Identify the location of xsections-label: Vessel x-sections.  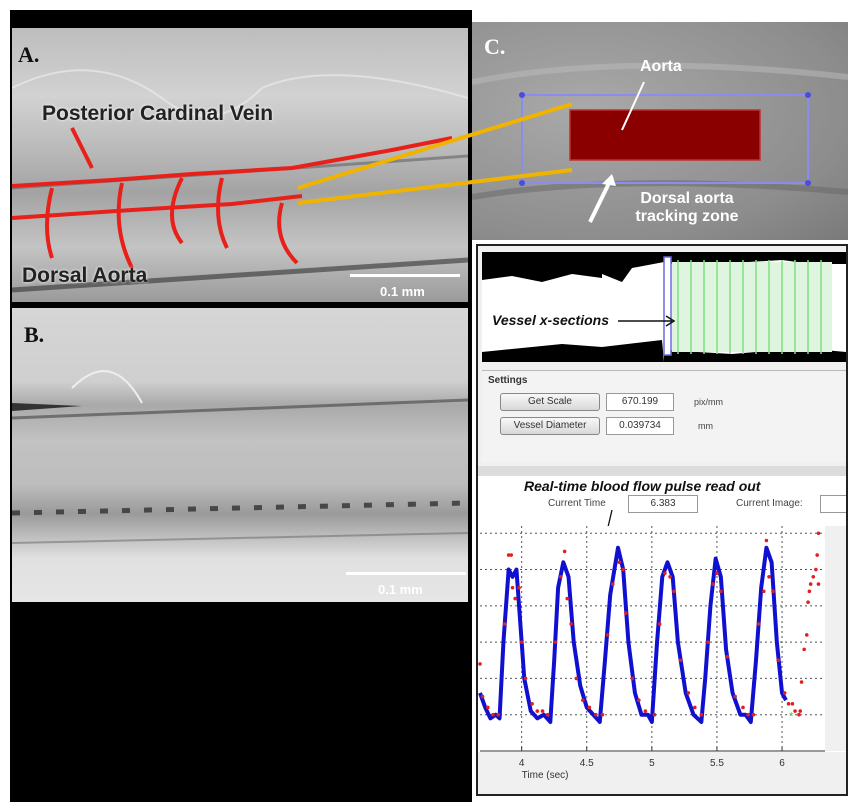
(550, 320).